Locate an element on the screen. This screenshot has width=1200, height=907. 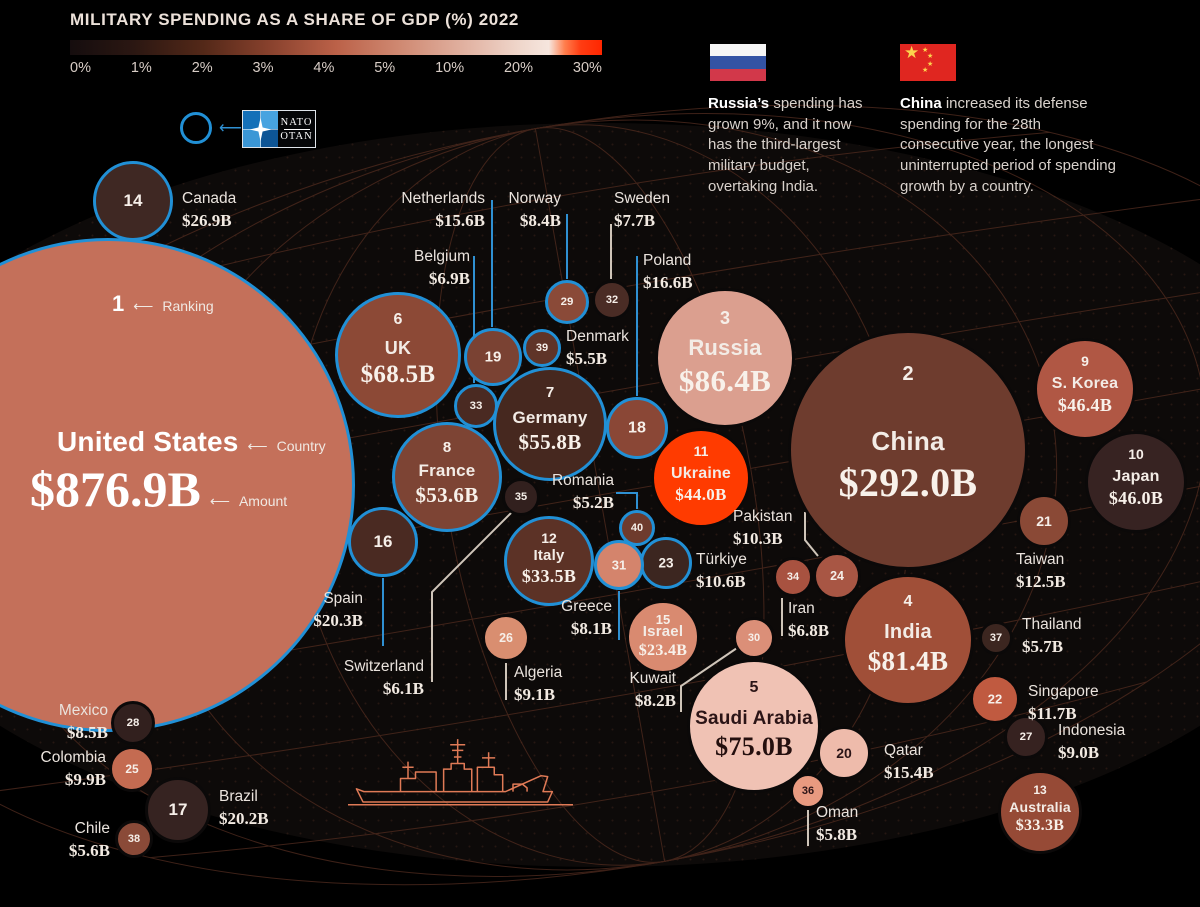
country-name-france: France is located at coordinates (447, 470).